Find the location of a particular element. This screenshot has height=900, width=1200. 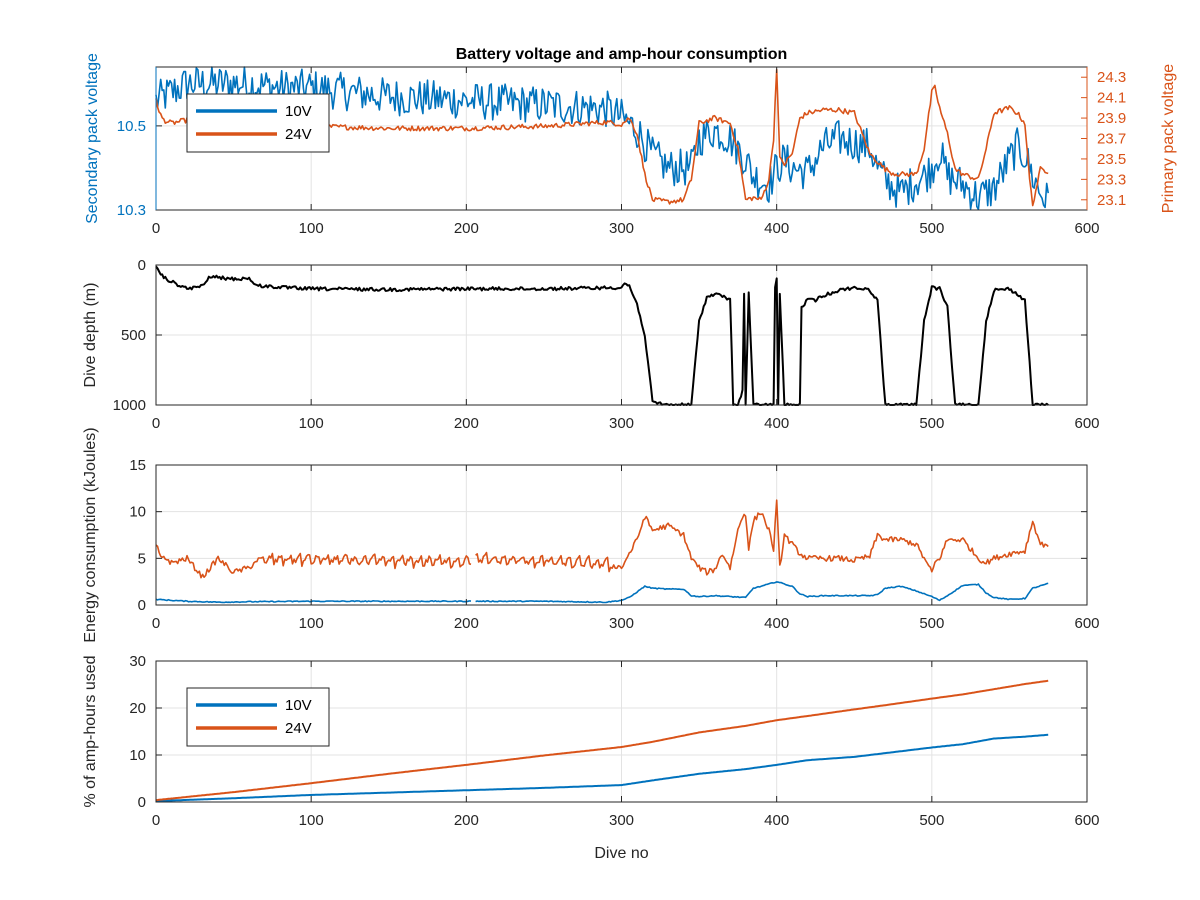

y-right-tick-label: 24.1 is located at coordinates (1111, 98).